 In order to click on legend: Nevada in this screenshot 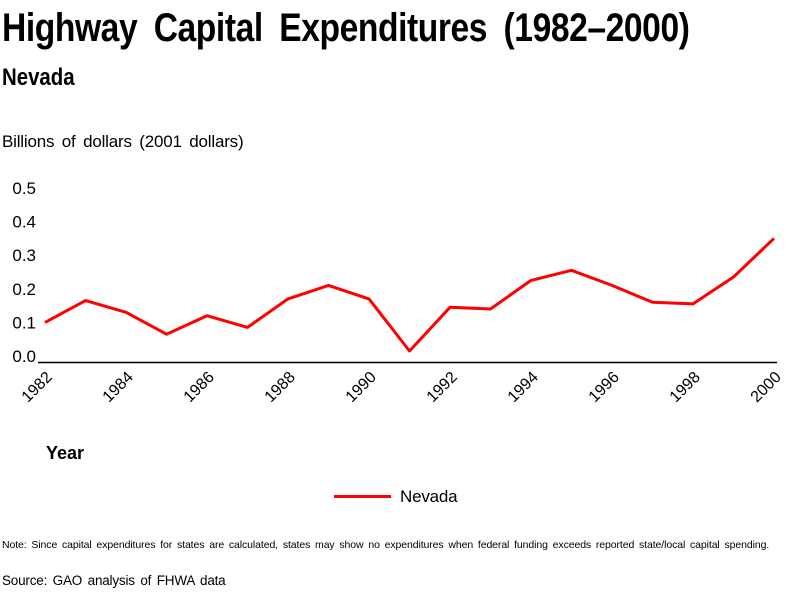, I will do `click(396, 496)`.